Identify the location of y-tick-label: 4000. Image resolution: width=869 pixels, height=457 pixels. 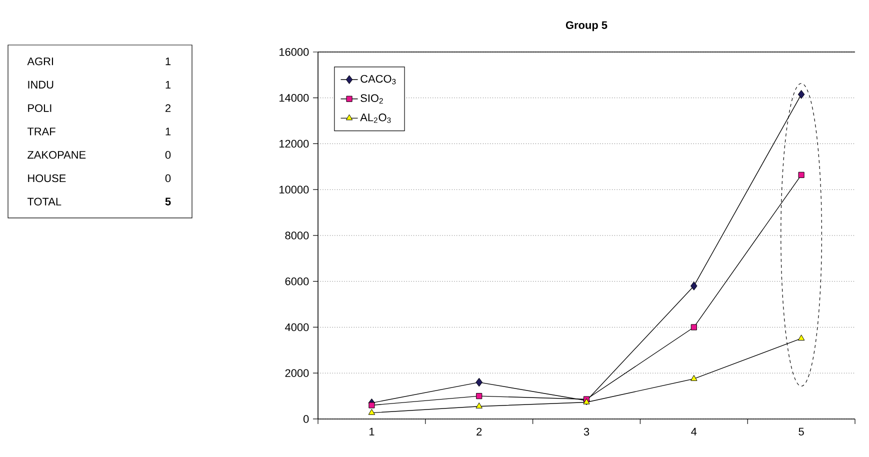
(297, 327).